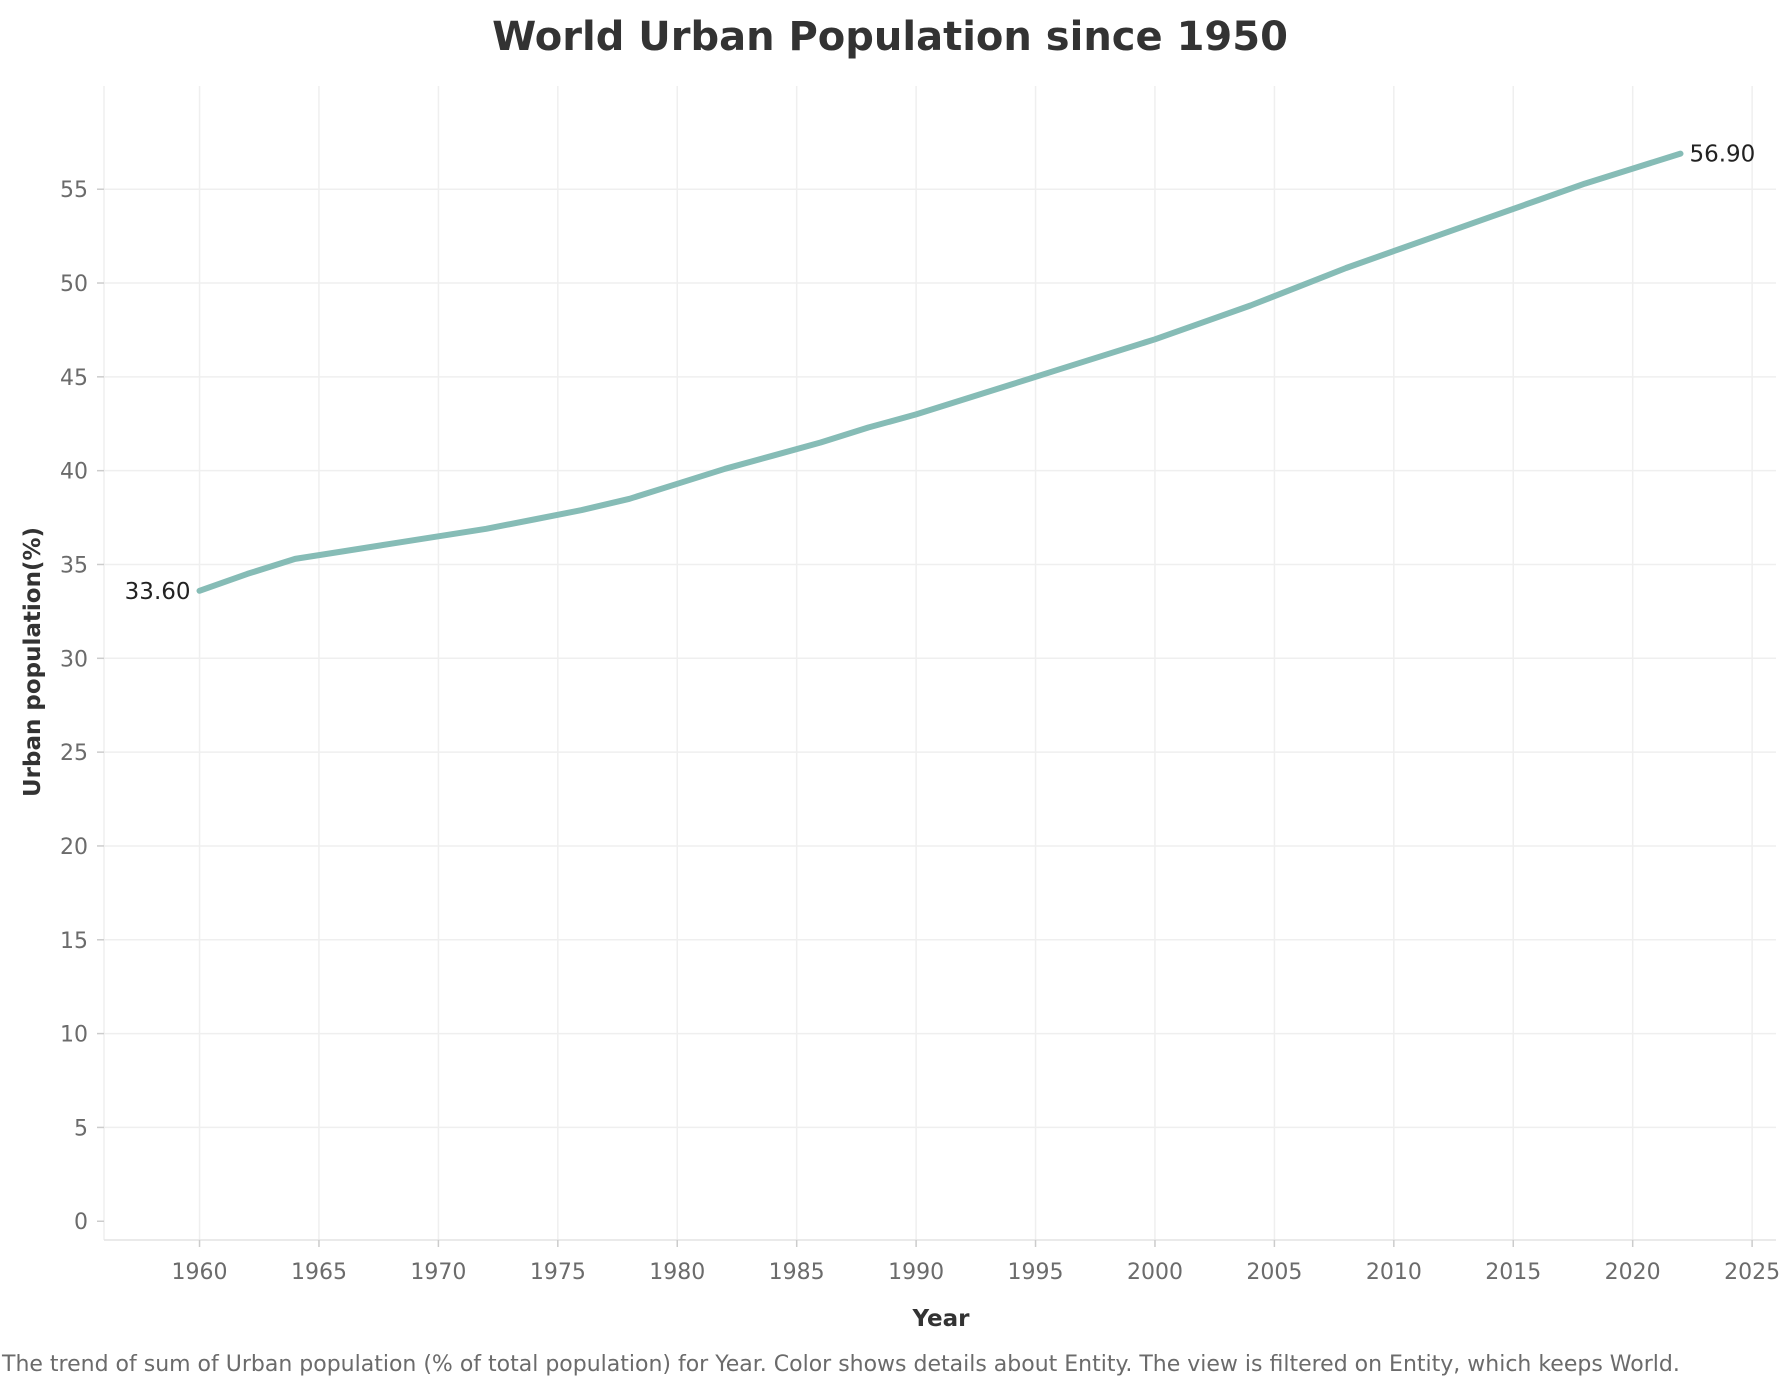 The height and width of the screenshot is (1400, 1780). I want to click on y-tick-label: 50, so click(74, 284).